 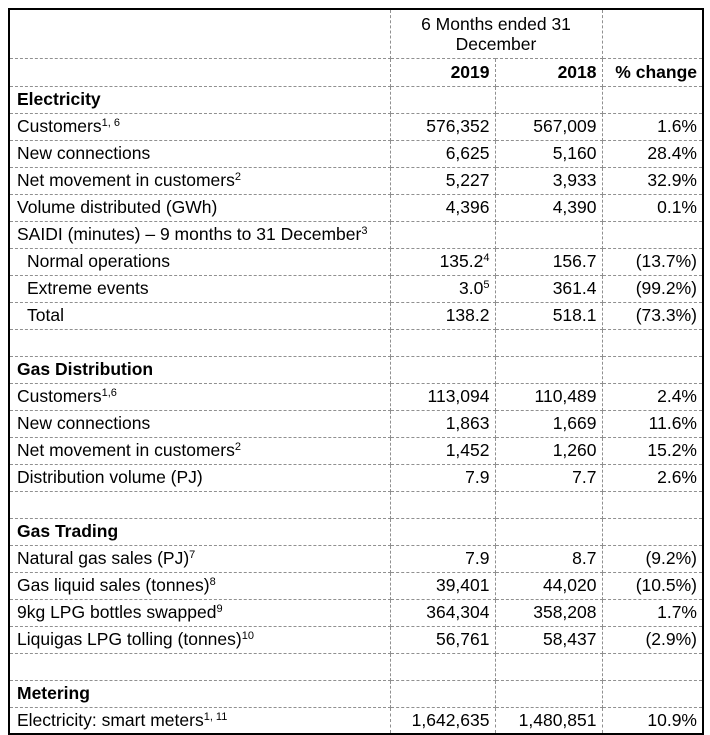 What do you see at coordinates (450, 720) in the screenshot?
I see `value-2019: 1,642,635` at bounding box center [450, 720].